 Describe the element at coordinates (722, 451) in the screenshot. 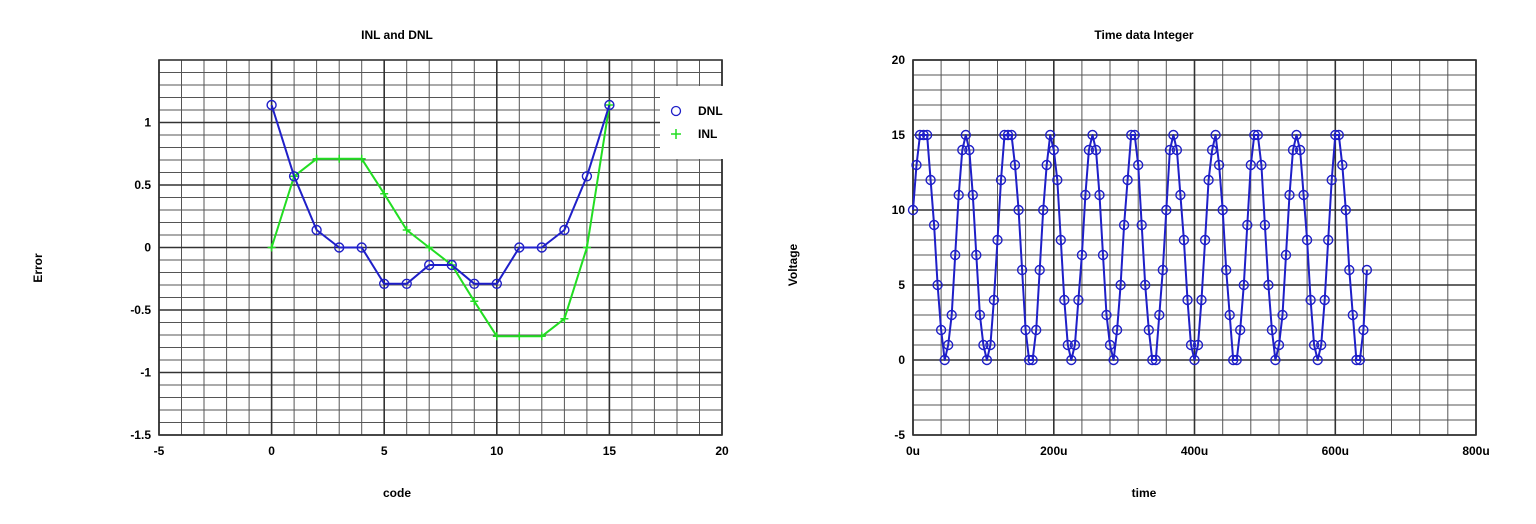

I see `x-tick-label: 20` at that location.